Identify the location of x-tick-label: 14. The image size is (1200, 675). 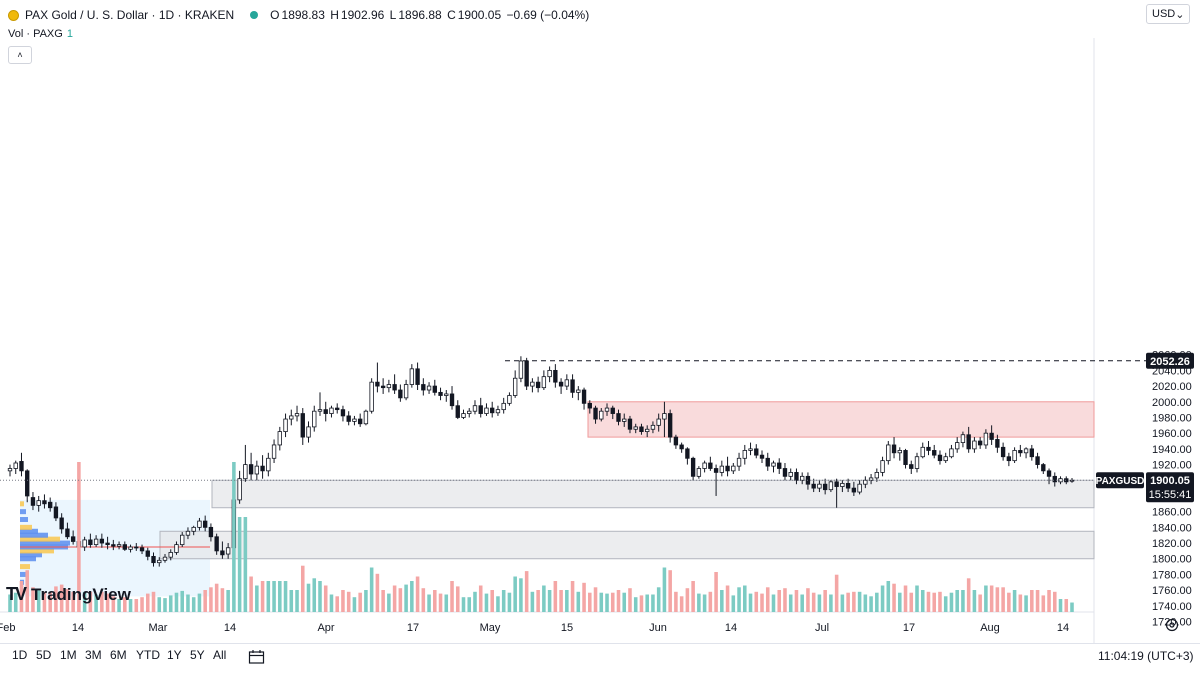
(78, 628).